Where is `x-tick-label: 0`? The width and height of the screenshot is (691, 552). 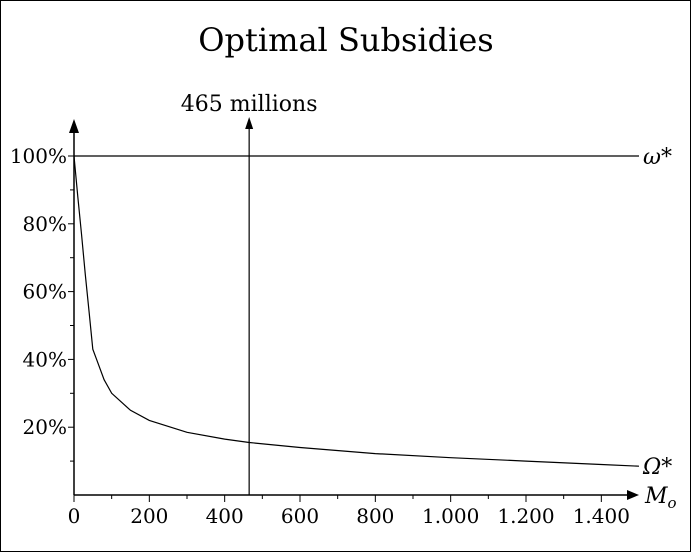
x-tick-label: 0 is located at coordinates (74, 516).